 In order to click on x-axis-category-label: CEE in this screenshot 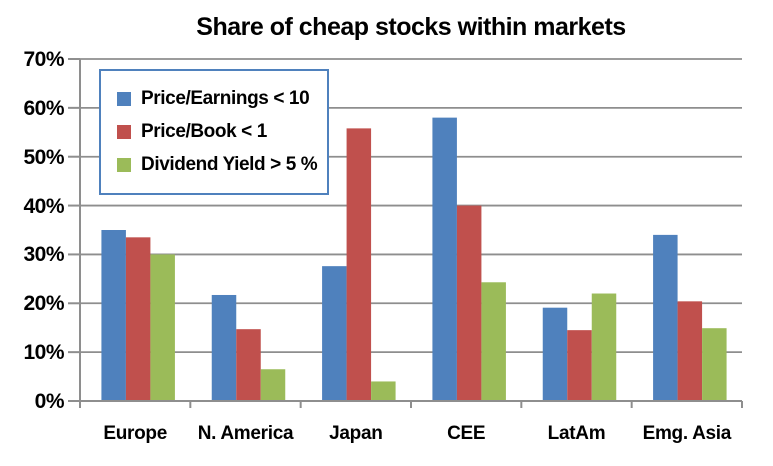, I will do `click(466, 433)`.